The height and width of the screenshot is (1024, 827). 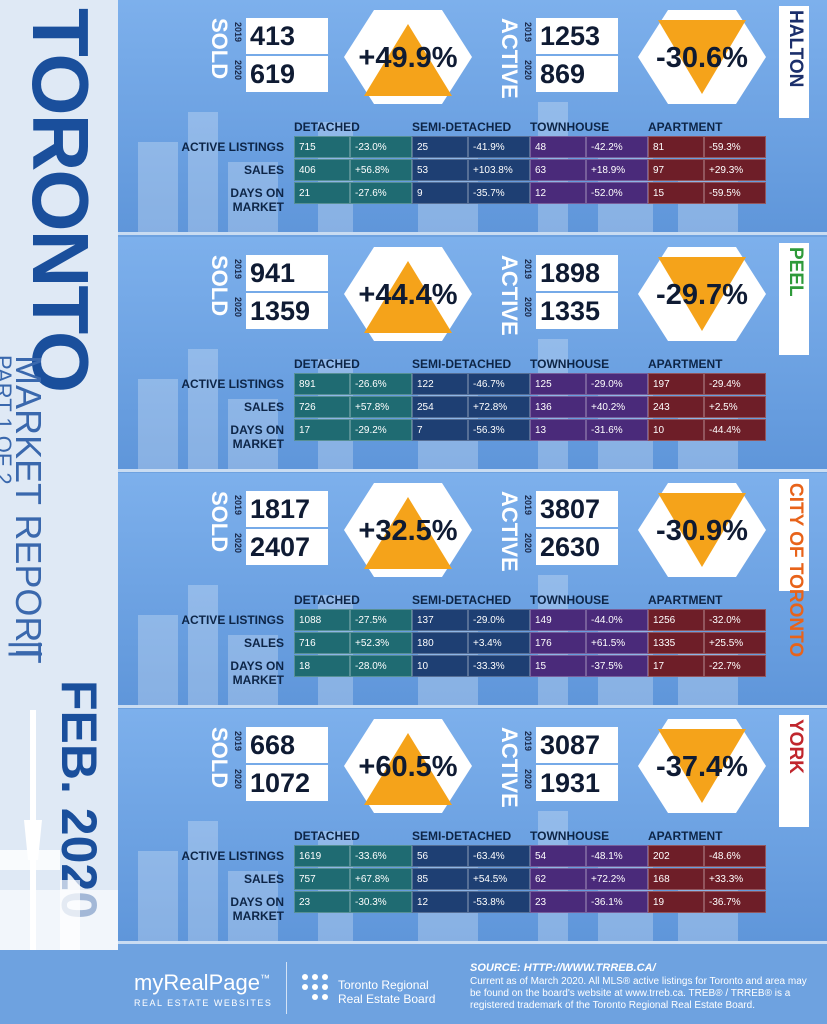 What do you see at coordinates (617, 902) in the screenshot?
I see `table-cell: -36.1%` at bounding box center [617, 902].